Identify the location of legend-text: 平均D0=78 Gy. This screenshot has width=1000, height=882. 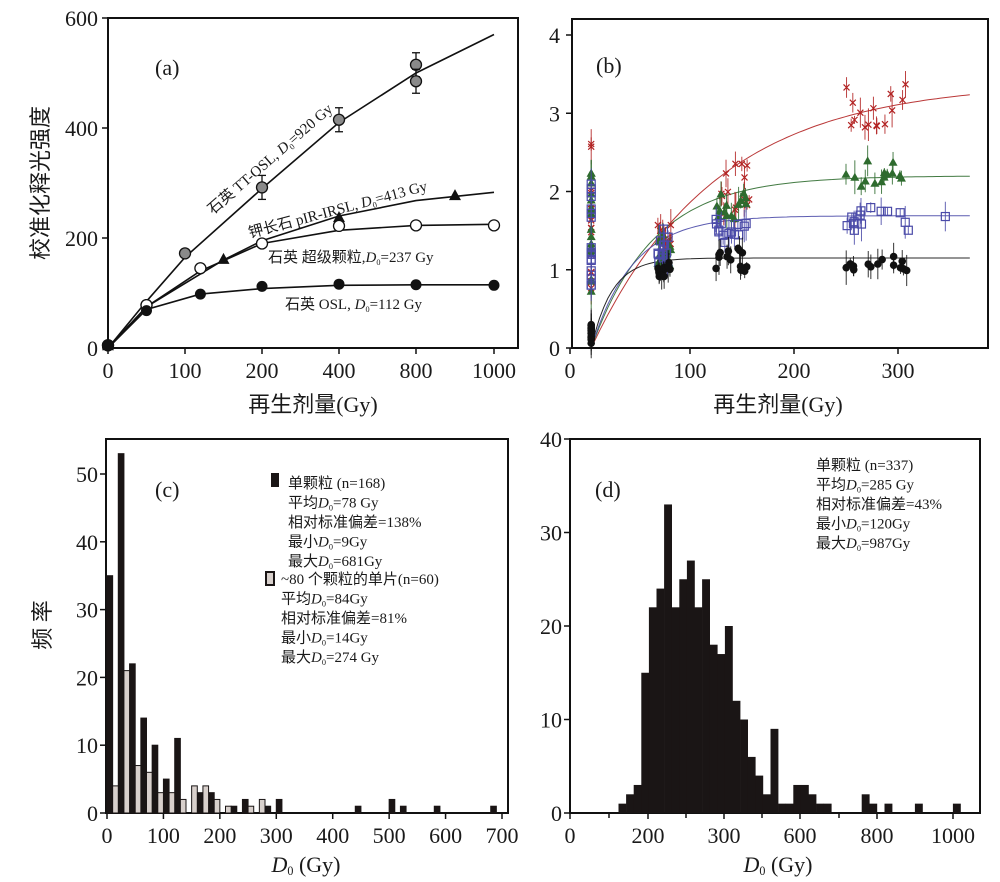
(333, 504).